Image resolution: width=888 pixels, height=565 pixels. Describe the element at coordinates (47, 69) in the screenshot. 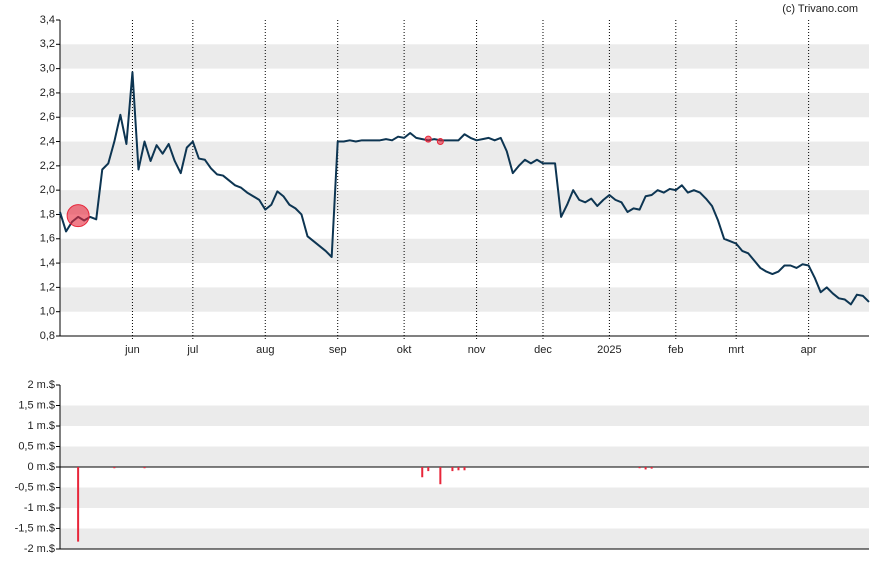

I see `y-tick-label: 3,0` at that location.